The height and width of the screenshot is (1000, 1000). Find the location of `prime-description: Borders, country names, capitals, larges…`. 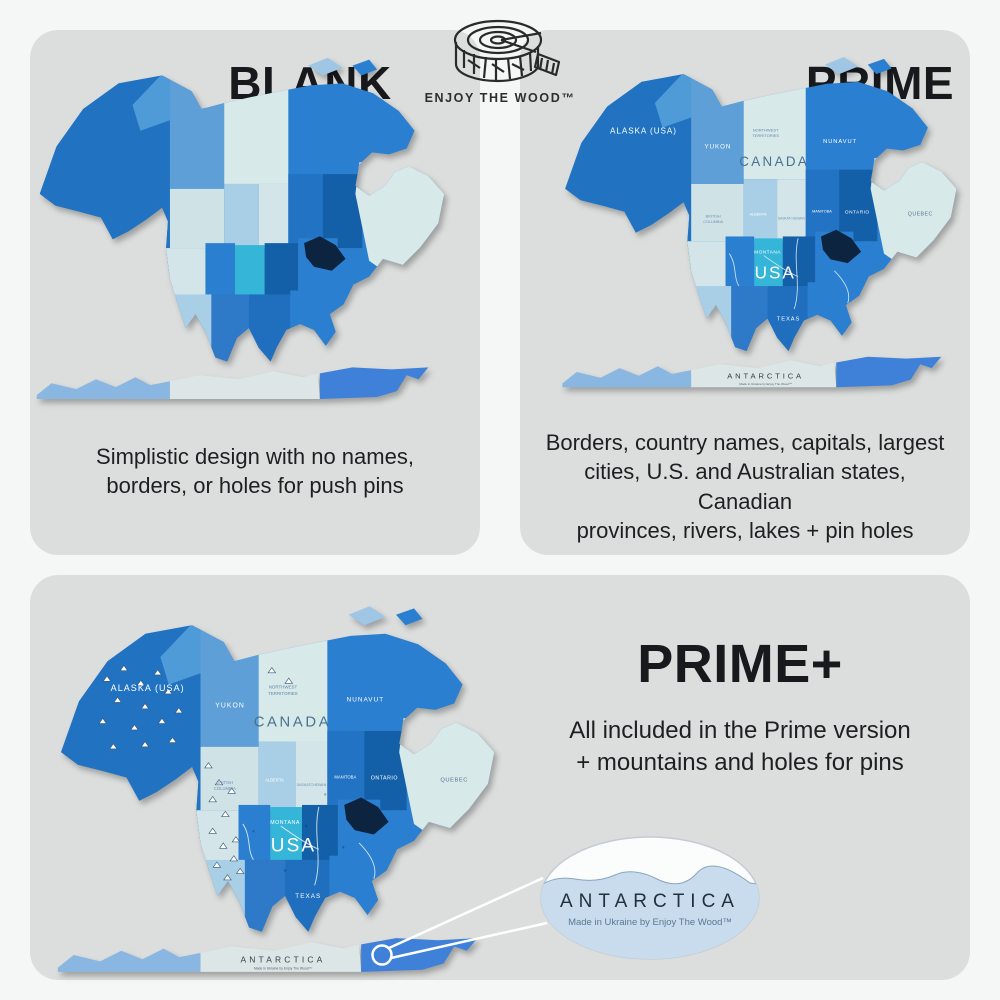

prime-description: Borders, country names, capitals, larges… is located at coordinates (745, 487).